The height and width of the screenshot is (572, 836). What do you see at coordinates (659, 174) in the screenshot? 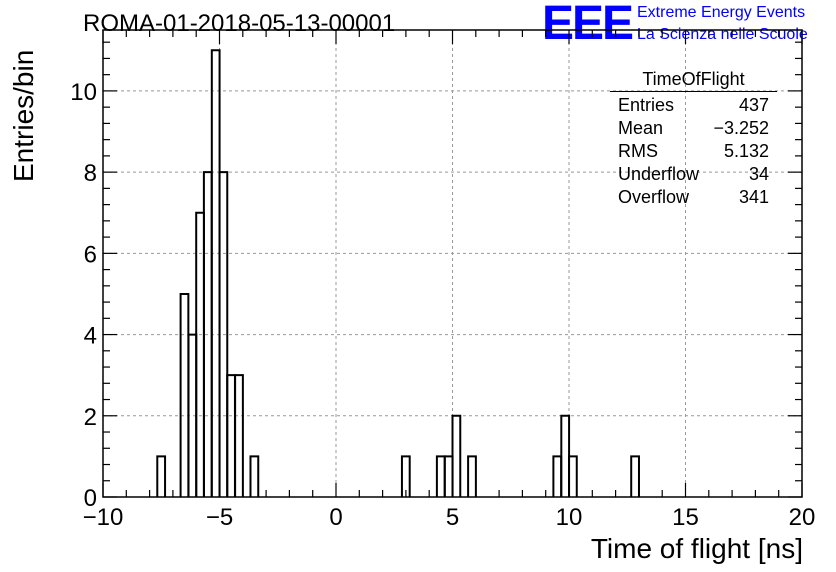
I see `stats-label: Underflow` at bounding box center [659, 174].